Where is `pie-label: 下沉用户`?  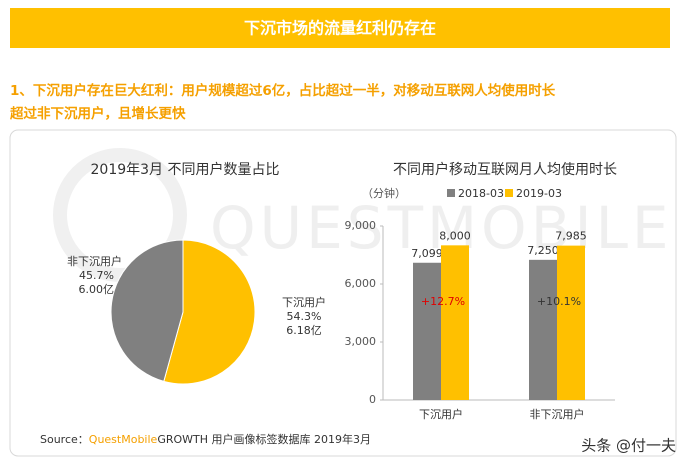
pie-label: 下沉用户 is located at coordinates (304, 302).